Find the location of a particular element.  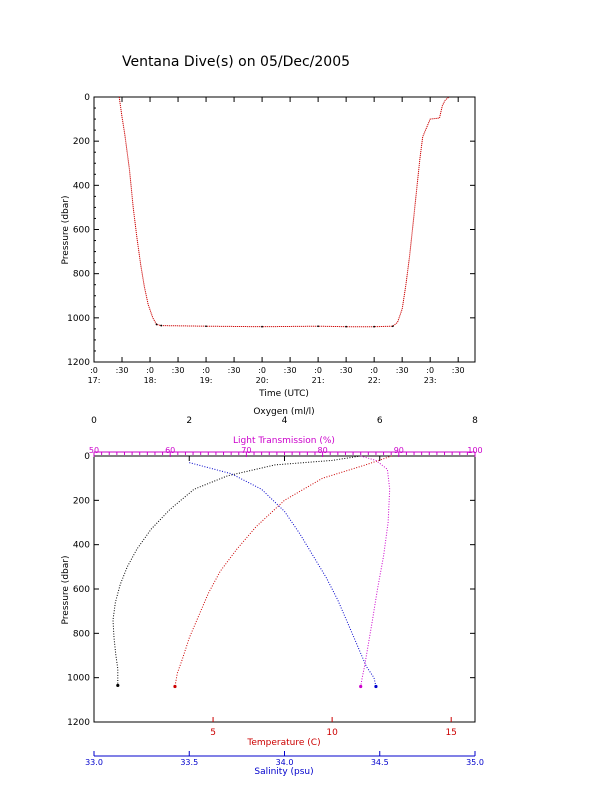

bottom-y-tick-label: 600 is located at coordinates (81, 590).